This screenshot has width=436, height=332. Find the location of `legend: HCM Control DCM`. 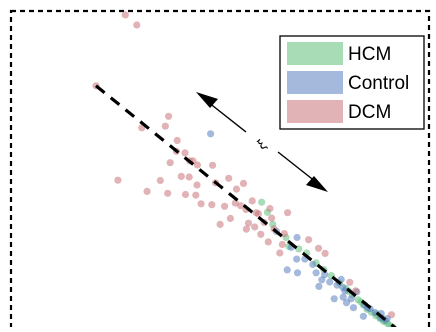

legend: HCM Control DCM is located at coordinates (352, 82).